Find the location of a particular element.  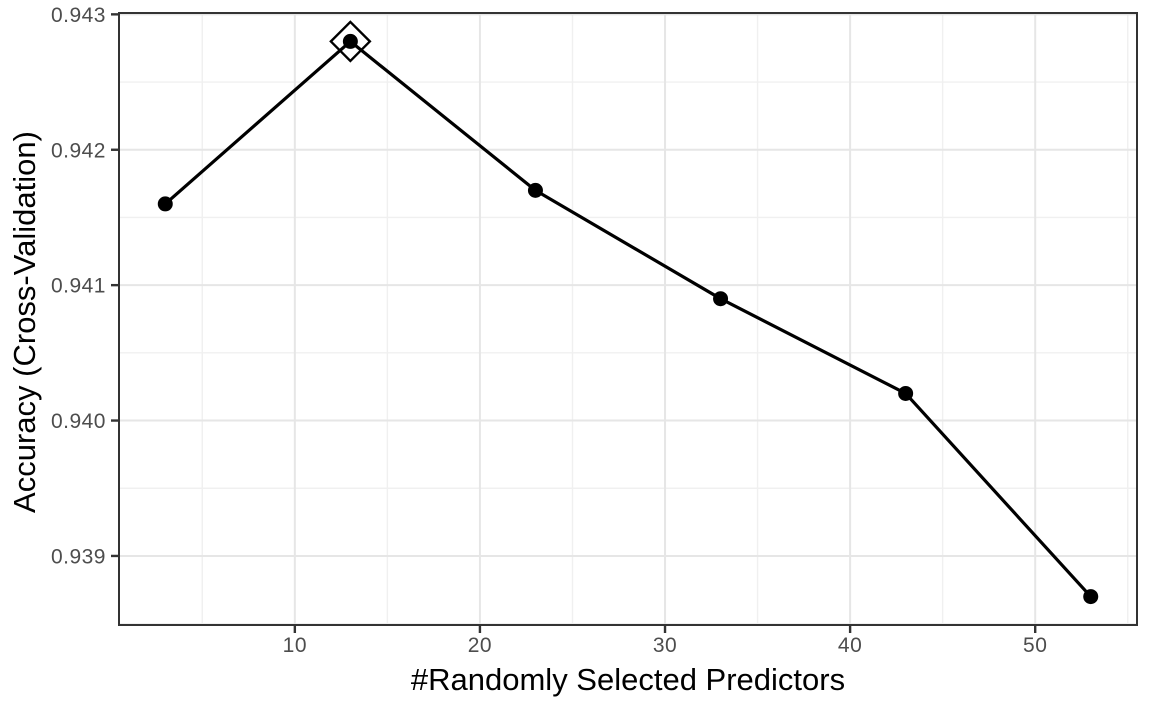

y-tick-label: 0.943 is located at coordinates (78, 15).